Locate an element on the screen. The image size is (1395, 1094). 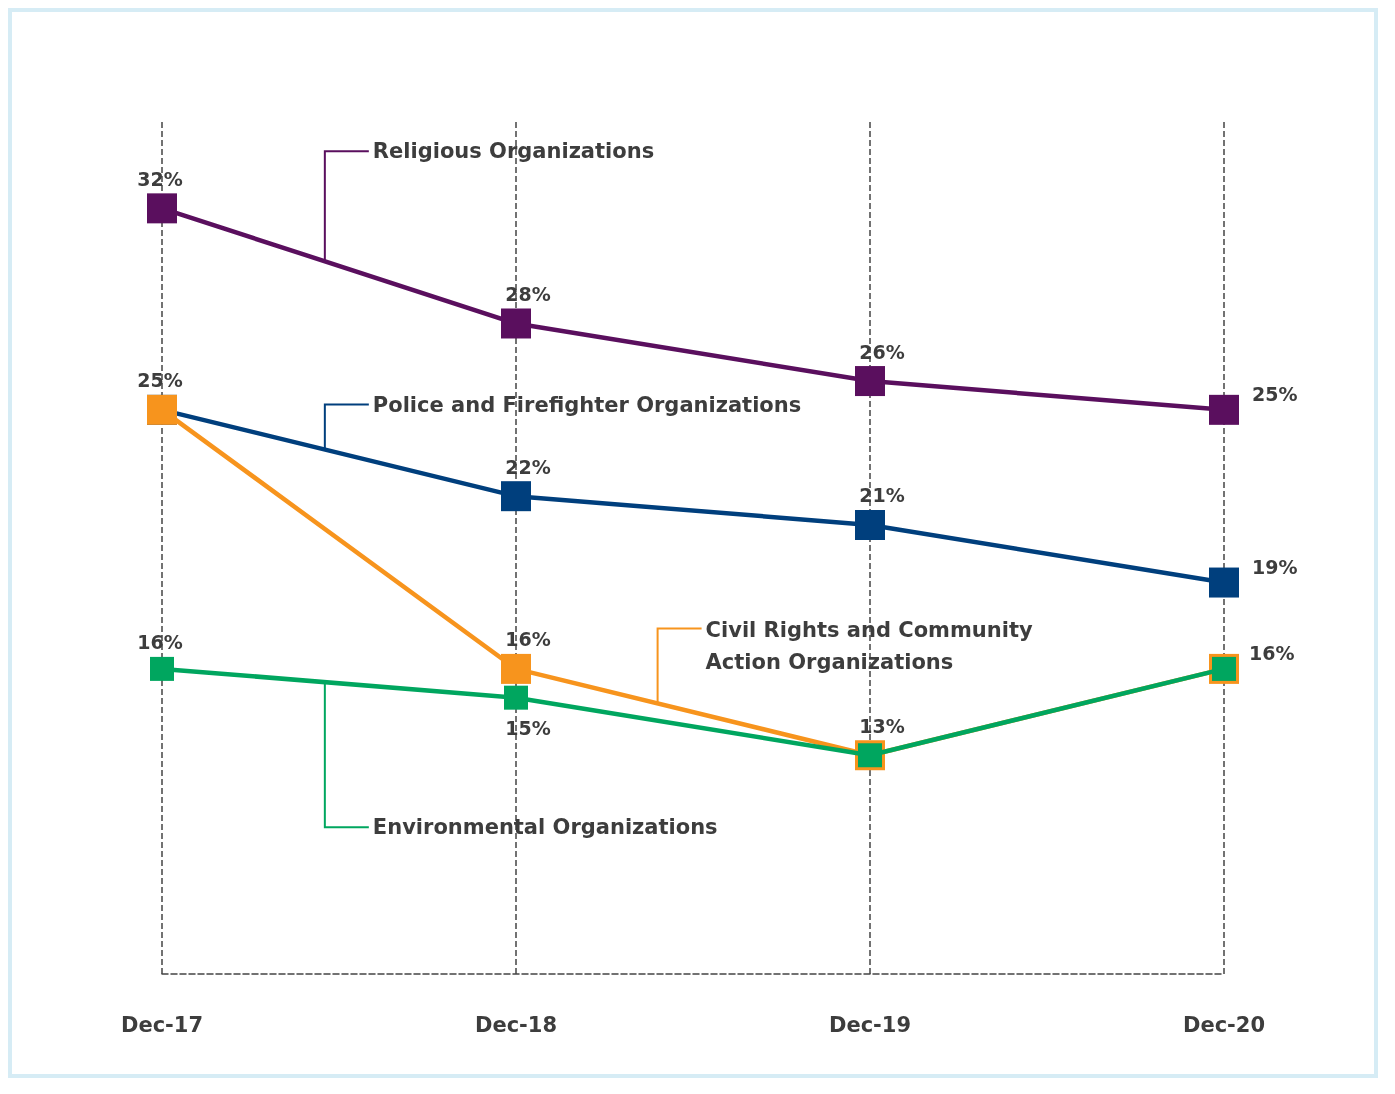
data-label: 26% is located at coordinates (882, 351).